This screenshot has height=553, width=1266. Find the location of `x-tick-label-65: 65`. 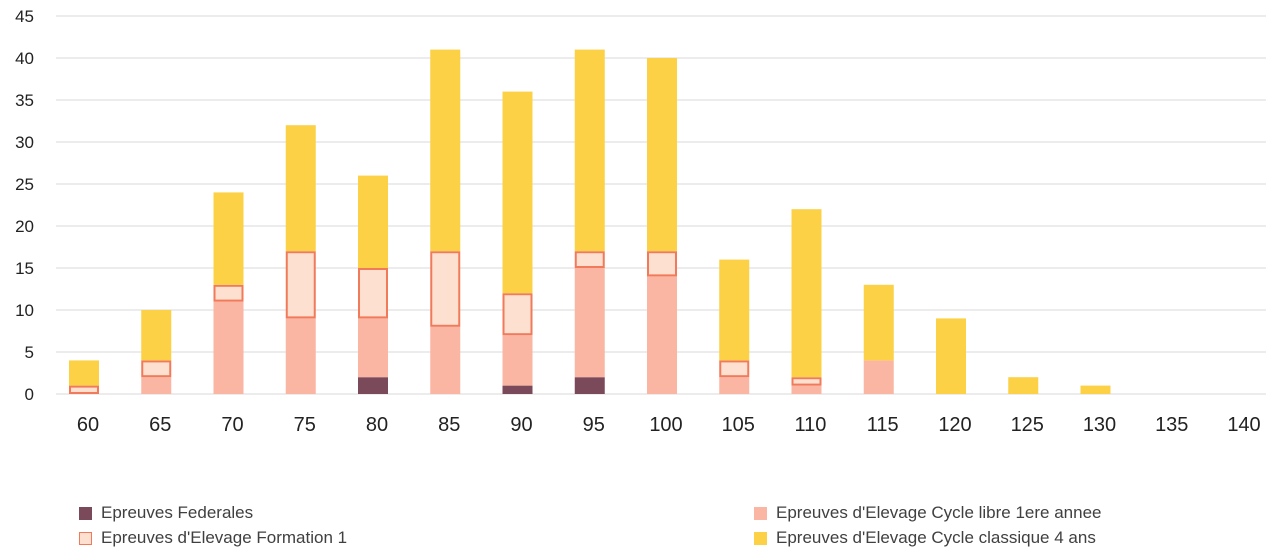

x-tick-label-65: 65 is located at coordinates (160, 425).